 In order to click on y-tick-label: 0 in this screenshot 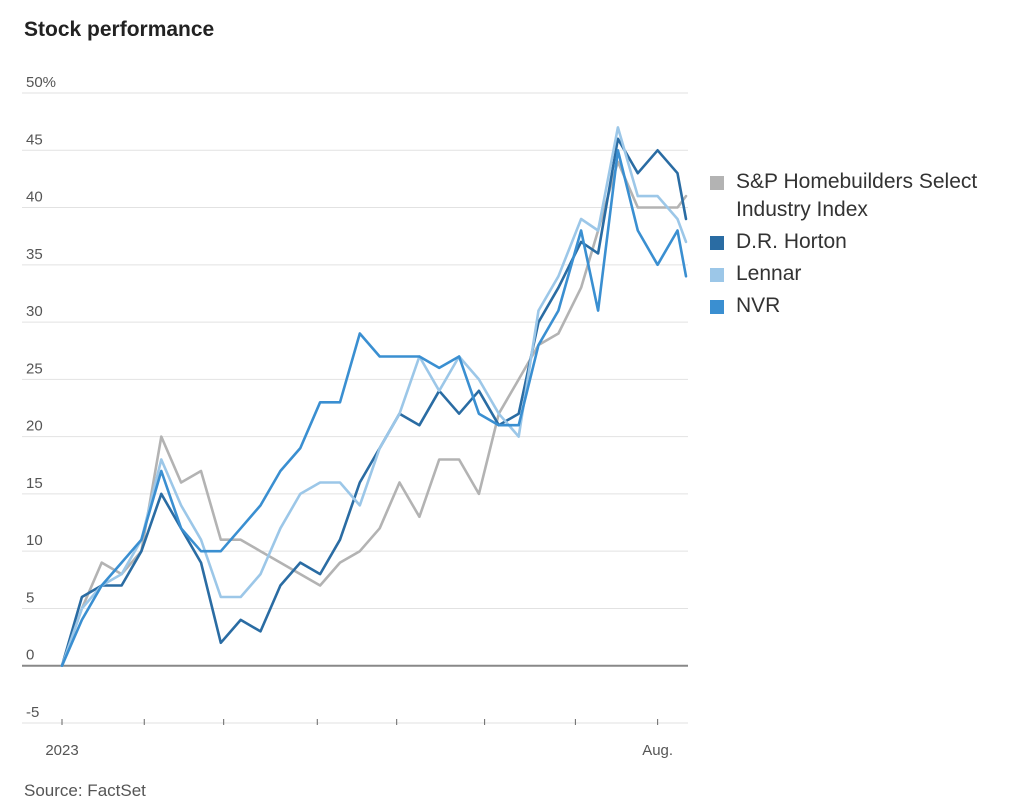, I will do `click(30, 655)`.